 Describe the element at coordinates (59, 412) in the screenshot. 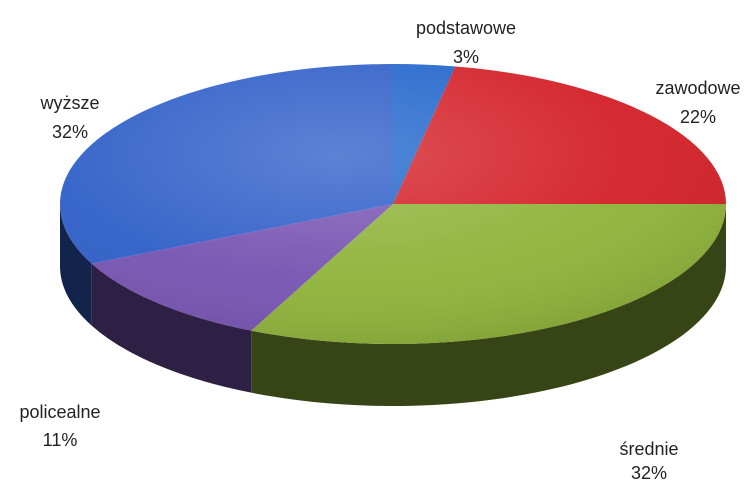

I see `label-policealne-name: policealne` at that location.